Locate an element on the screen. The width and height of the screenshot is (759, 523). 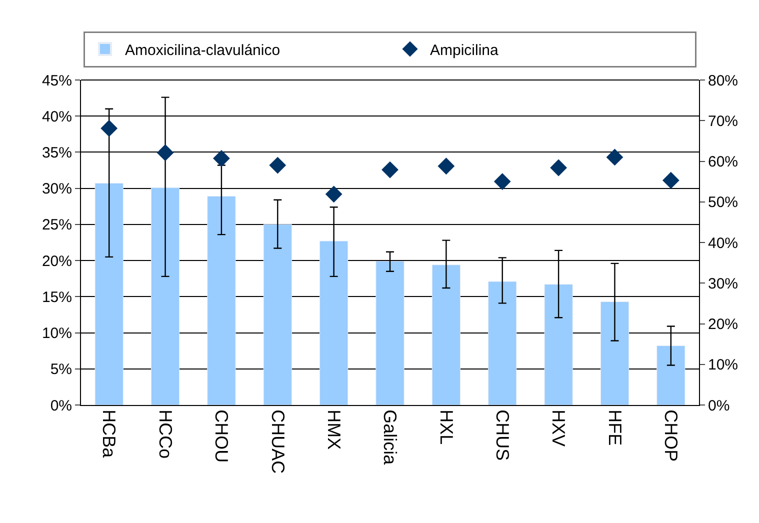
y2-tick-label: 30% is located at coordinates (723, 283).